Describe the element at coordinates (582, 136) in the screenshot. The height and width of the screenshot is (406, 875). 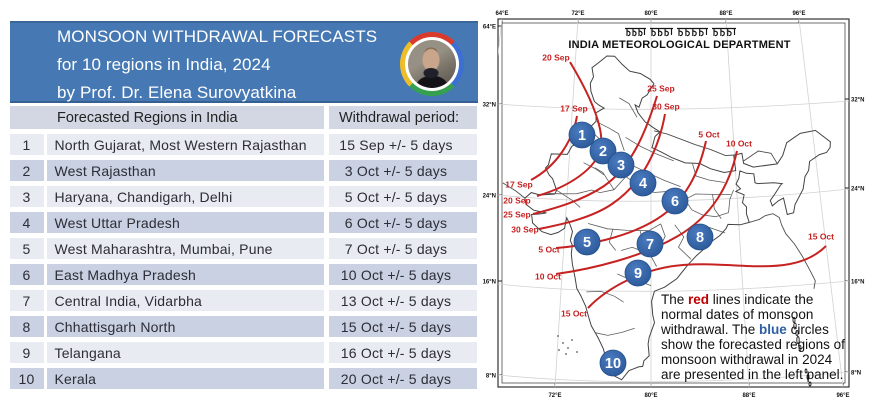
I see `svg-text: 1` at that location.